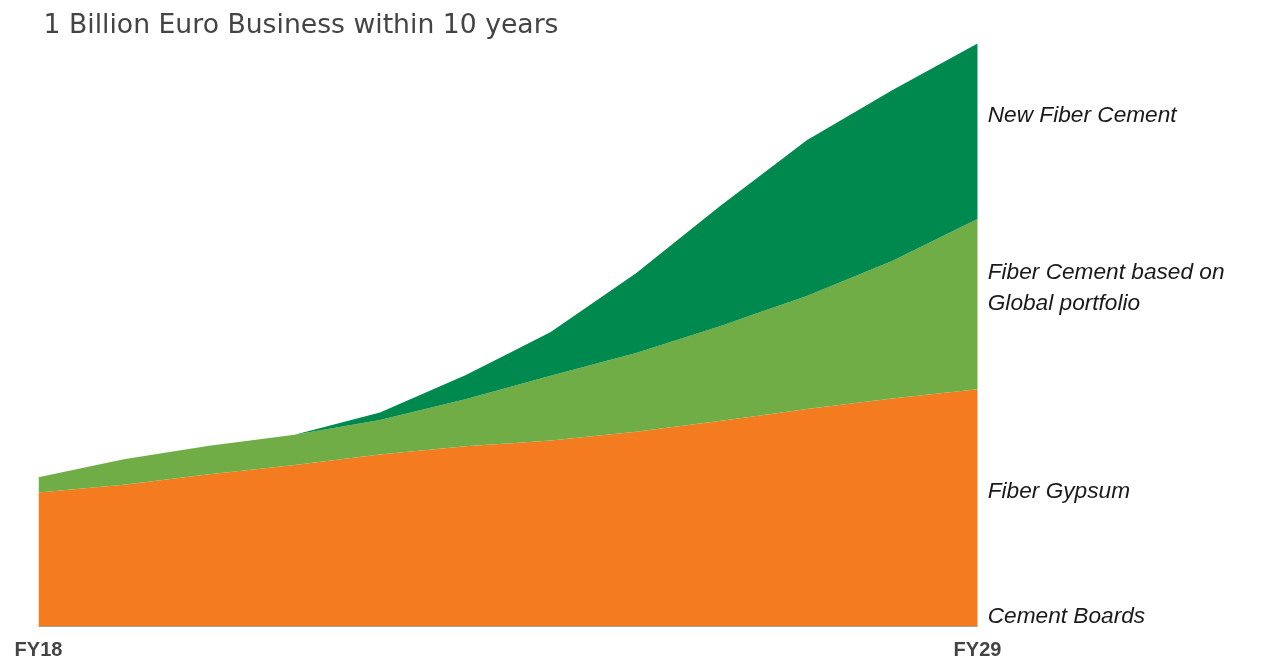 The image size is (1268, 671). I want to click on text: Cement Boards, so click(1066, 614).